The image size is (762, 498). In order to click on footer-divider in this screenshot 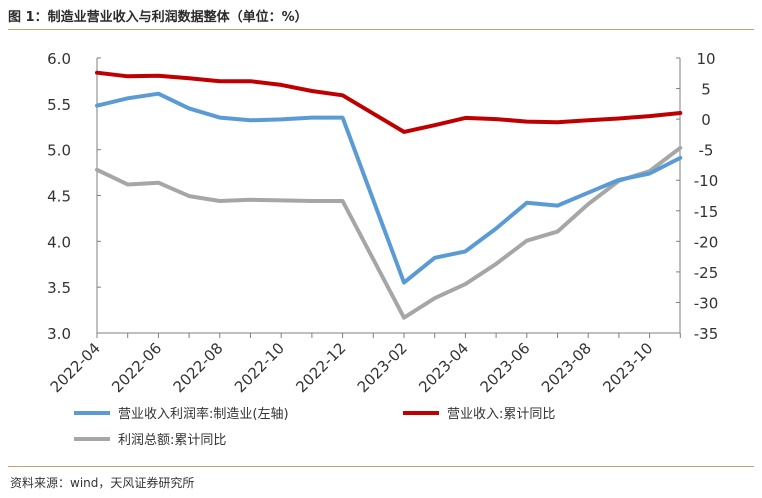, I will do `click(381, 466)`.